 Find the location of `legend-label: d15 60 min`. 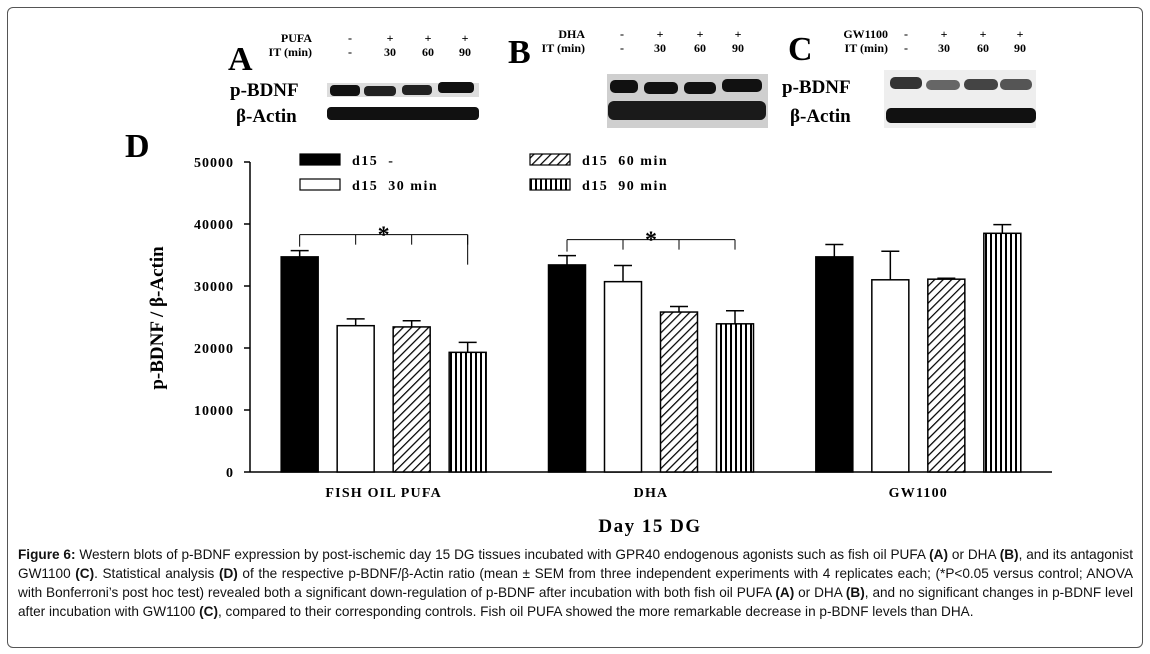

legend-label: d15 60 min is located at coordinates (625, 161).